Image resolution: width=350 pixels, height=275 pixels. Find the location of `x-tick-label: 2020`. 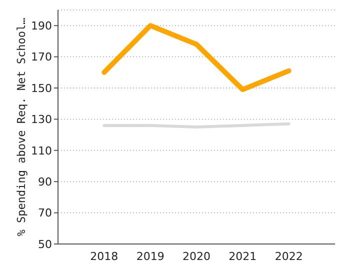

x-tick-label: 2020 is located at coordinates (196, 256).